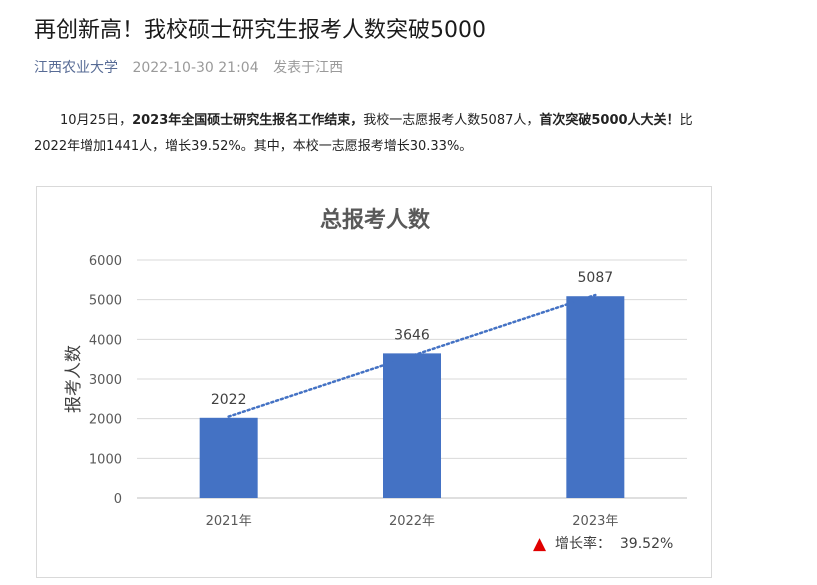 The image size is (817, 585). What do you see at coordinates (375, 220) in the screenshot?
I see `chart-title: 总报考人数` at bounding box center [375, 220].